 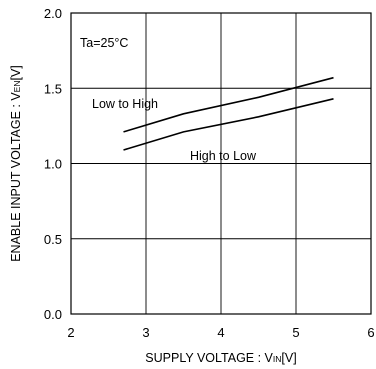 What do you see at coordinates (53, 239) in the screenshot?
I see `y-tick-label: 0.5` at bounding box center [53, 239].